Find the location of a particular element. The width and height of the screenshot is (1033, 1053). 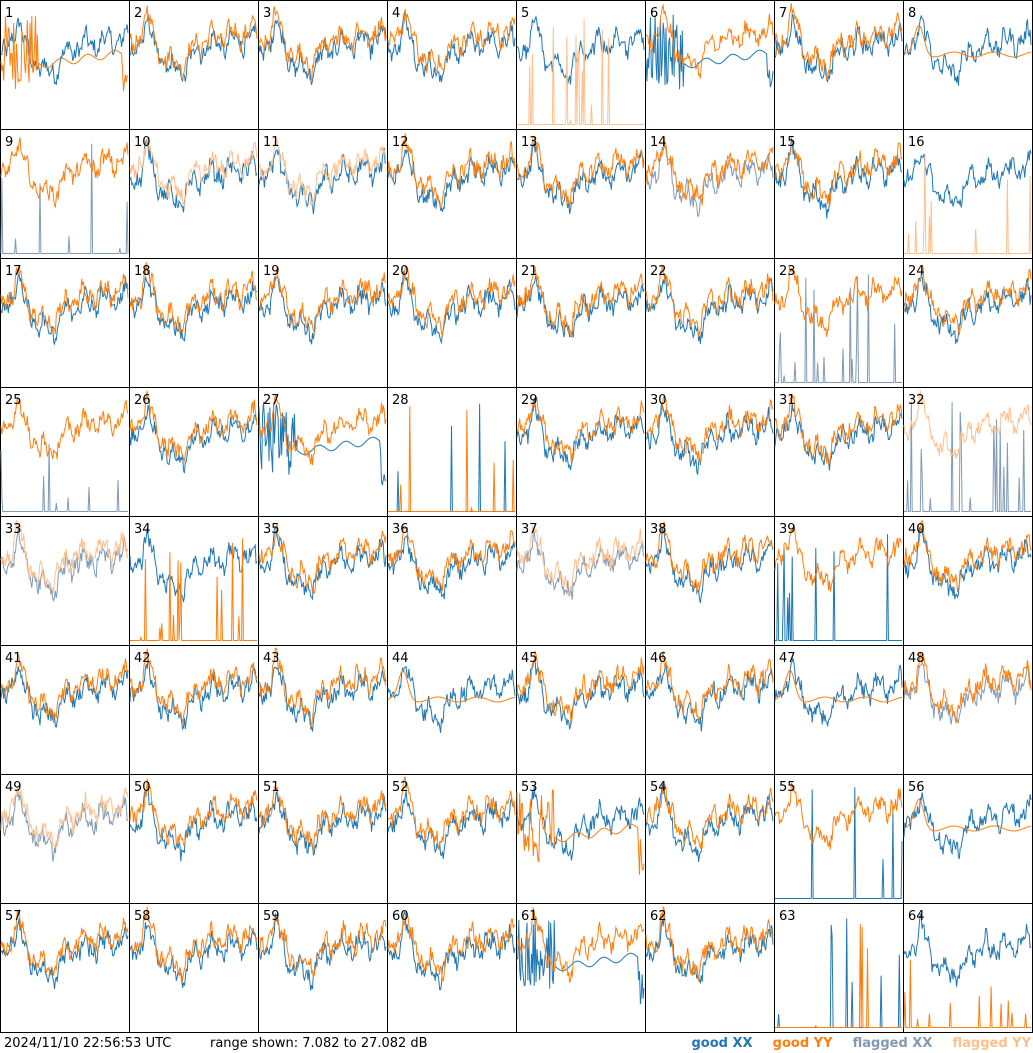

panel-label: 49 is located at coordinates (13, 787).